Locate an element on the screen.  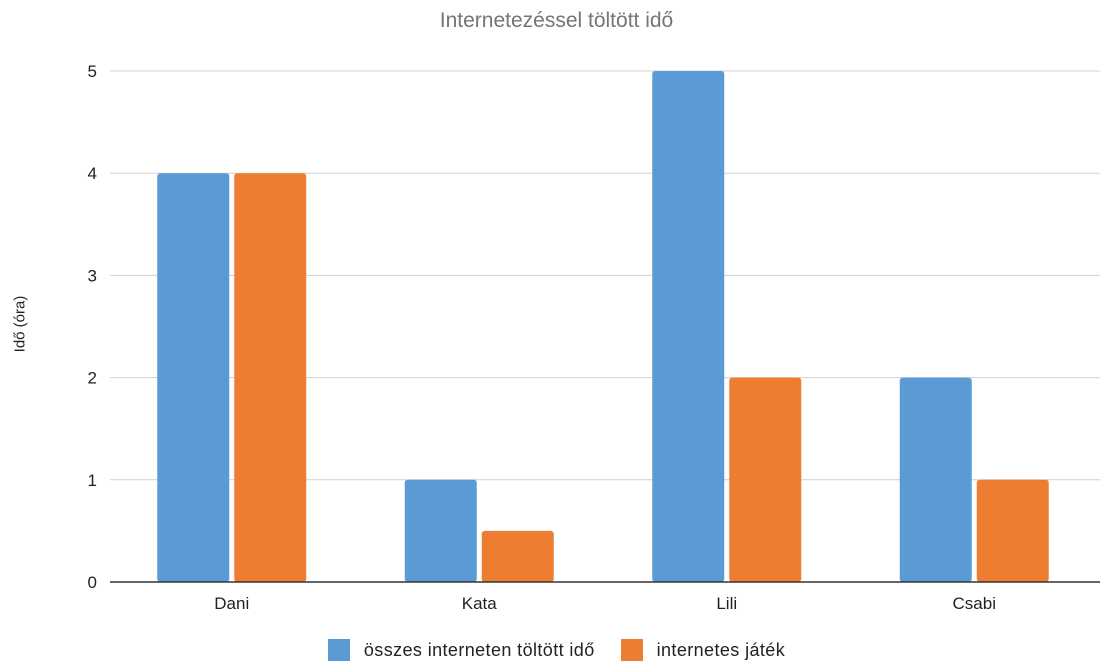
y-tick-label: 0 is located at coordinates (92, 582).